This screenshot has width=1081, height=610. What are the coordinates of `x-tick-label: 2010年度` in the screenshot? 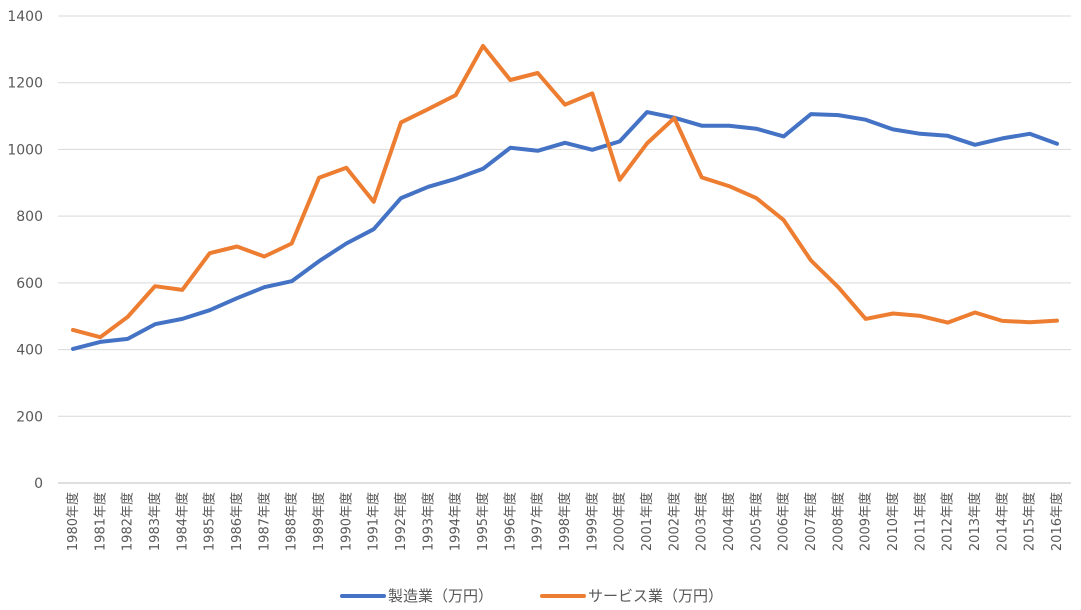 It's located at (893, 521).